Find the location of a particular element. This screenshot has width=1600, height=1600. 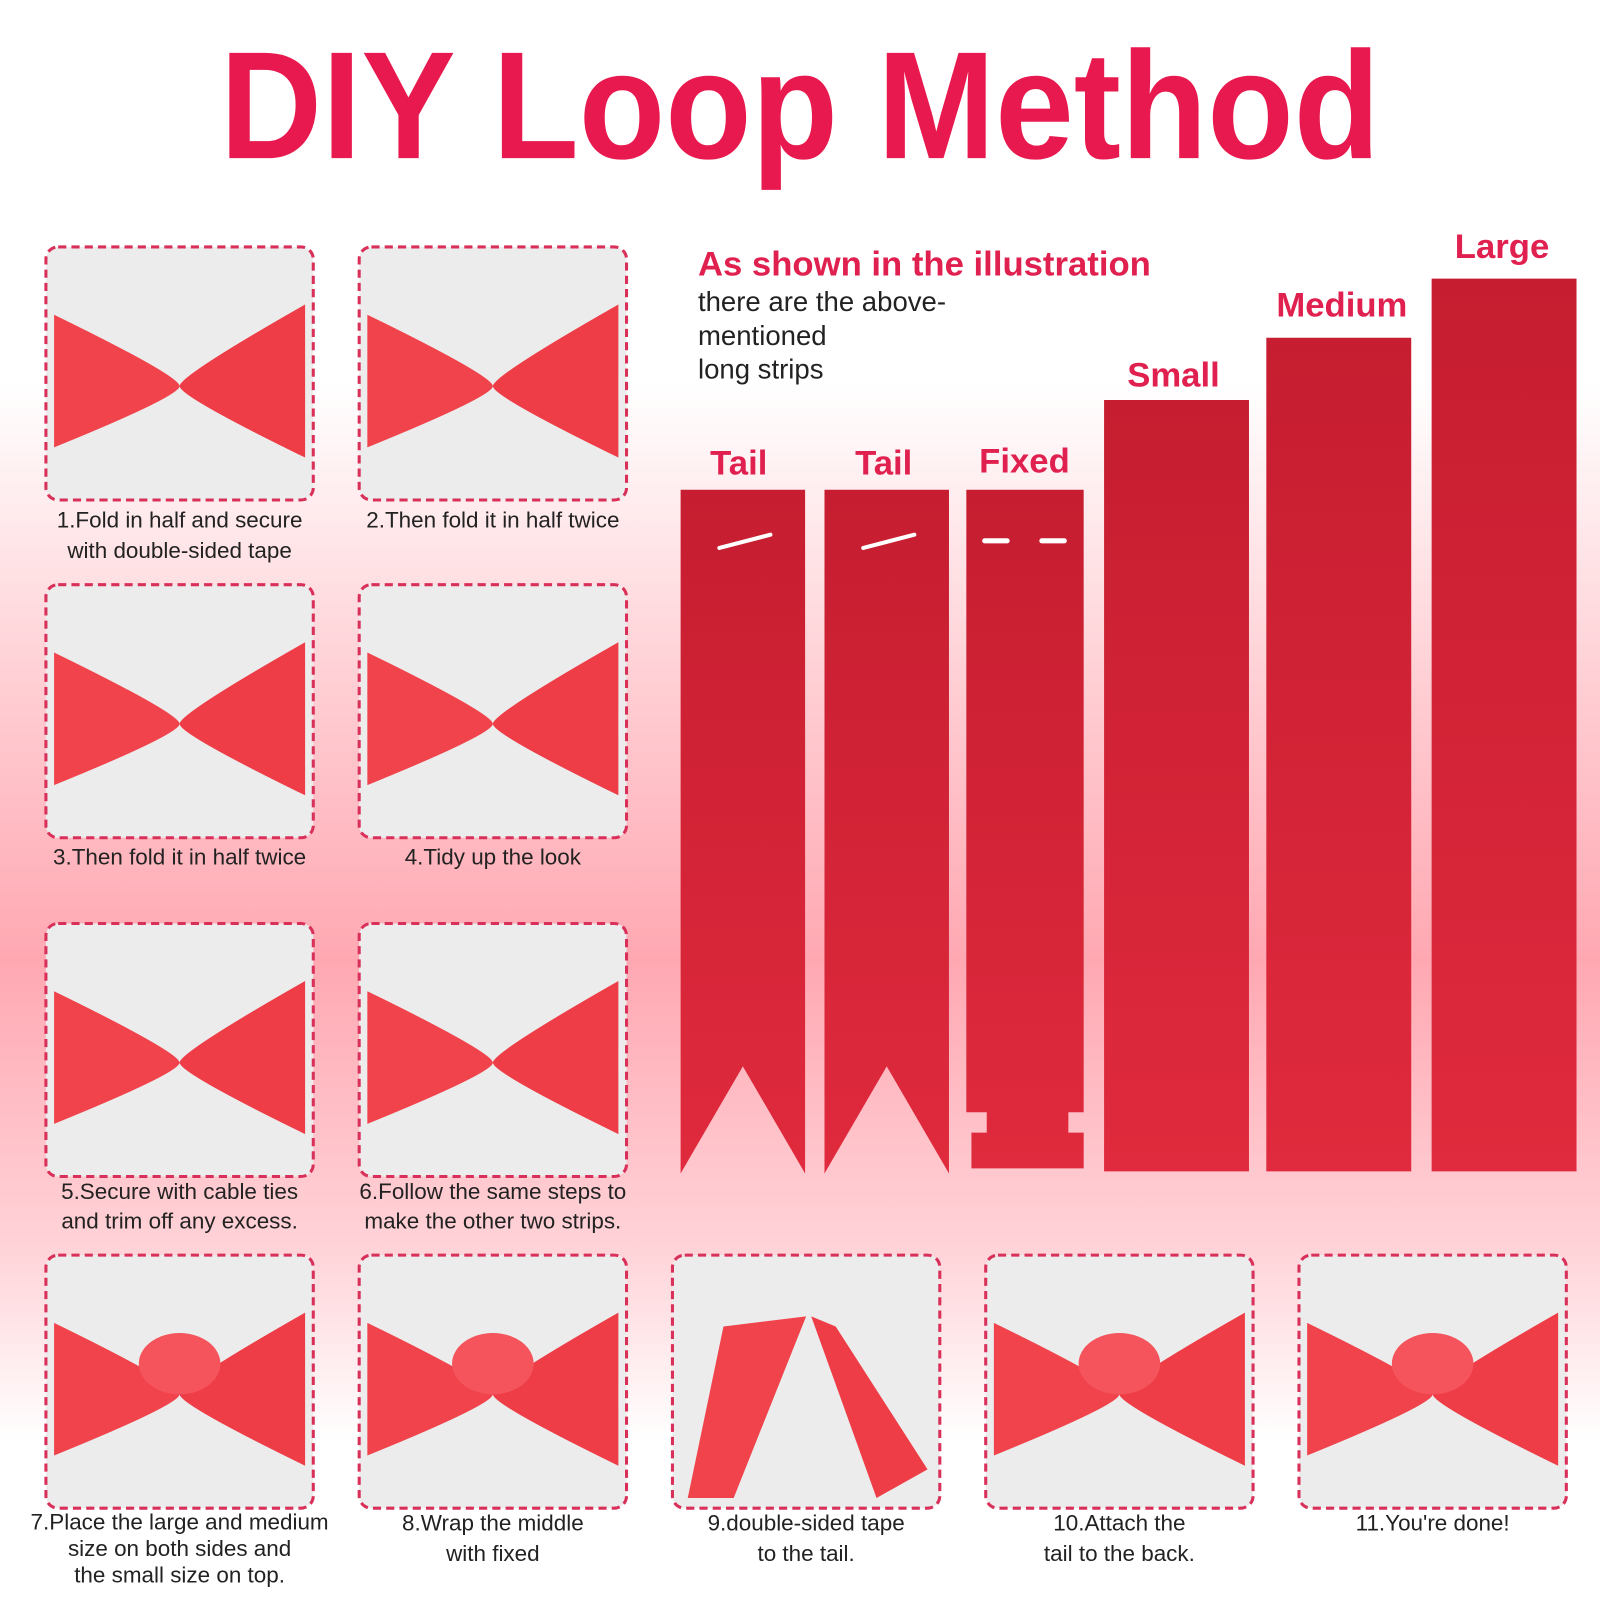

step-caption: 10.Attach the is located at coordinates (1119, 1523).